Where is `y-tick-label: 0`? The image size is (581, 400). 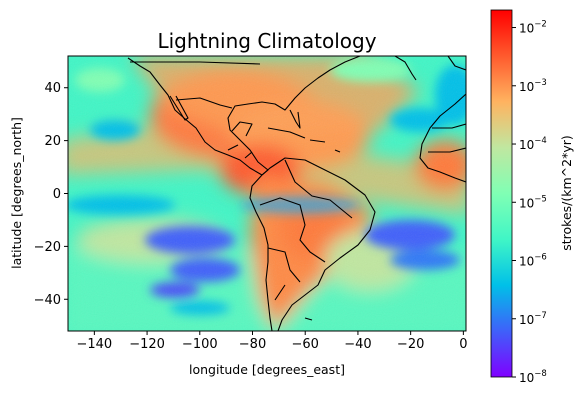
y-tick-label: 0 is located at coordinates (57, 194).